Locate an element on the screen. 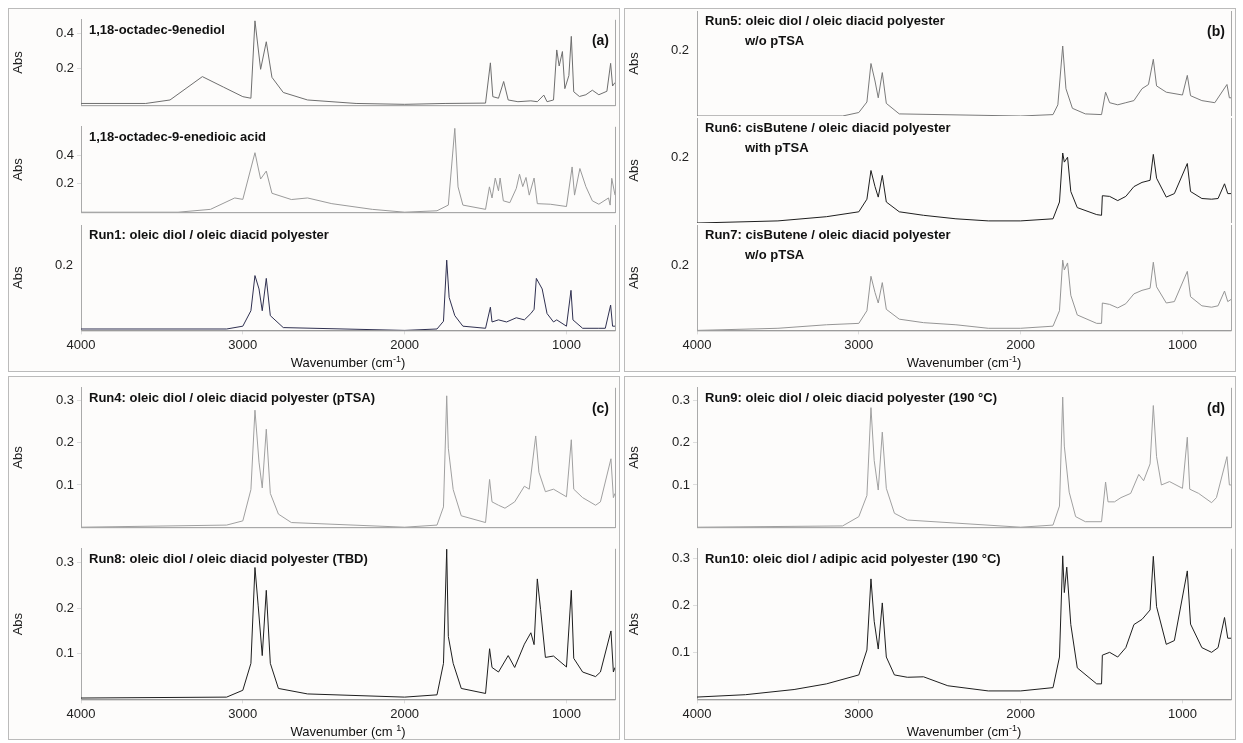  chart-title: 1,18-octadec-9enediol is located at coordinates (157, 29).